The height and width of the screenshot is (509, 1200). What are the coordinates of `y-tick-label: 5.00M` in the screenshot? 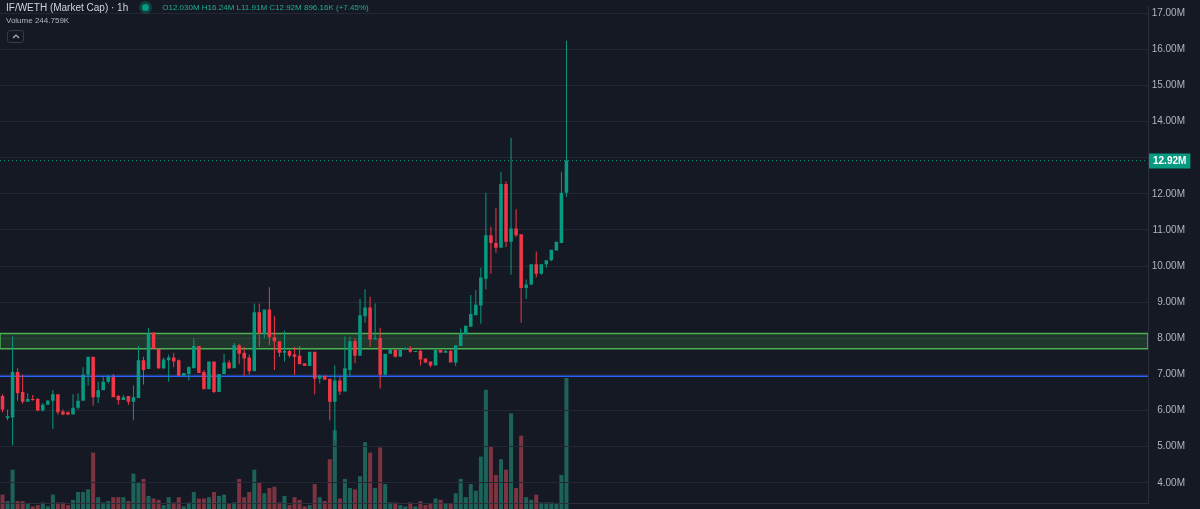 It's located at (1171, 446).